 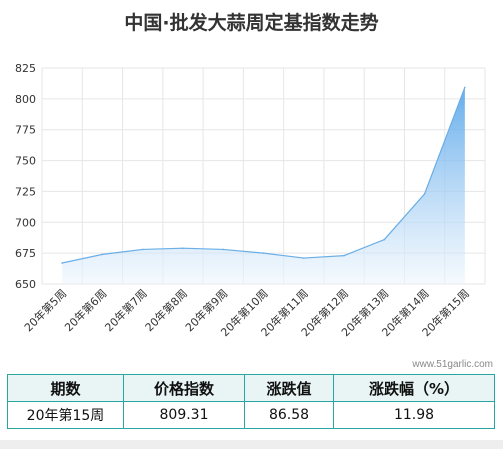 I want to click on table-header-cell: 涨跌幅（%）, so click(x=414, y=388).